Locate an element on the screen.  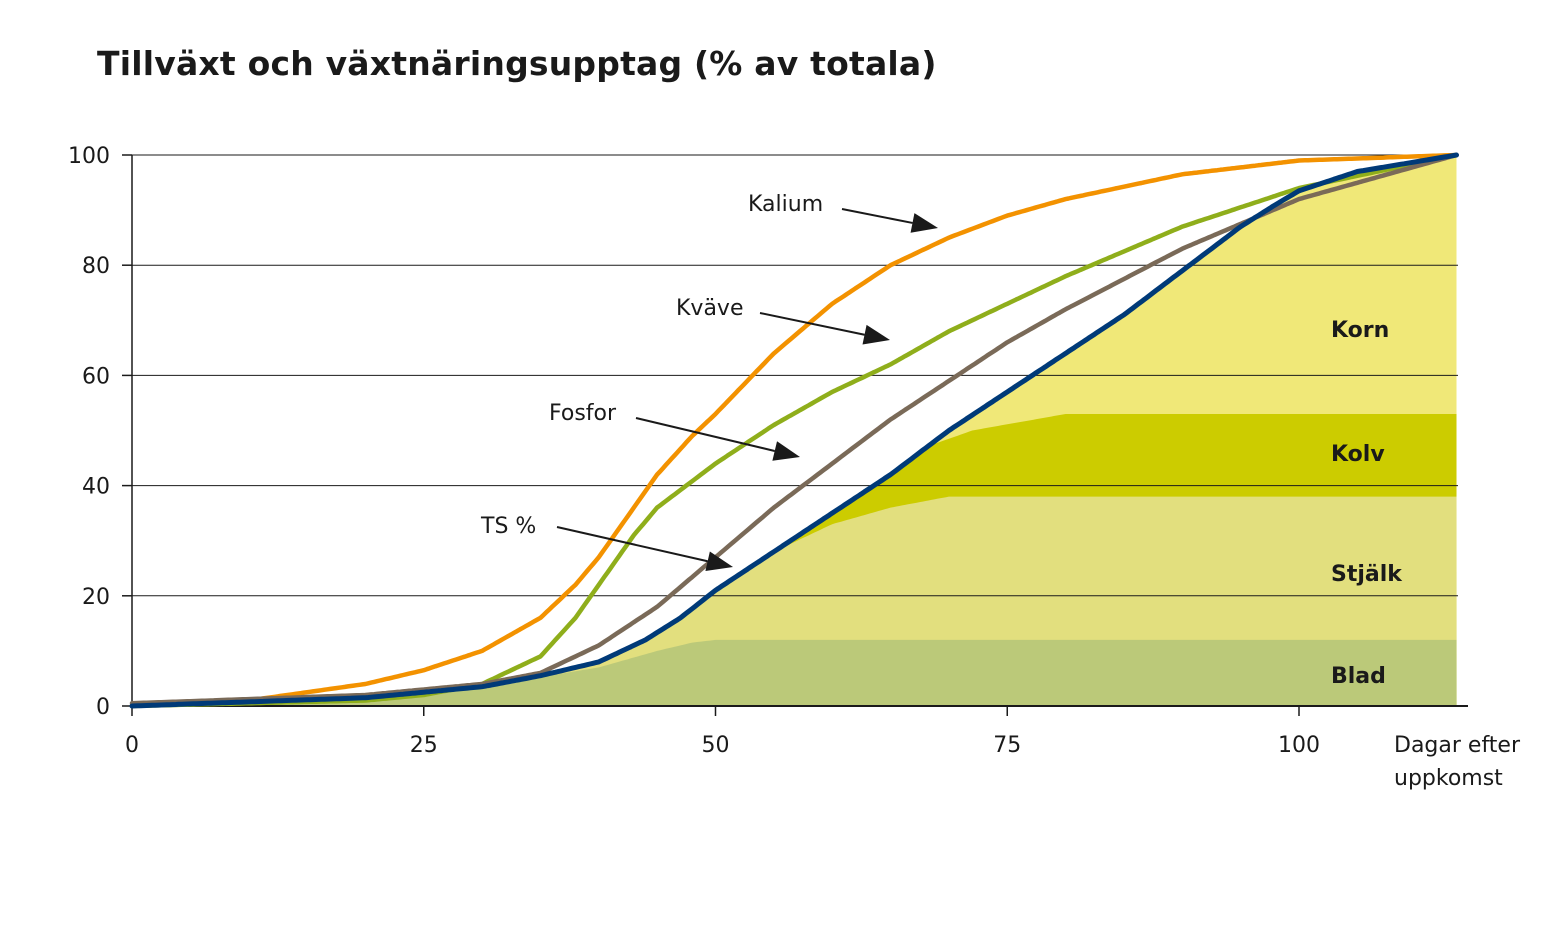
x-tick-label: 75 is located at coordinates (1007, 745).